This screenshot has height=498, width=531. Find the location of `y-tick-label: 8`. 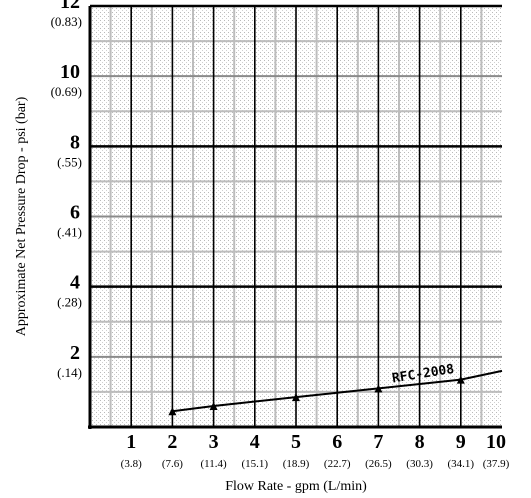

y-tick-label: 8 is located at coordinates (75, 142).